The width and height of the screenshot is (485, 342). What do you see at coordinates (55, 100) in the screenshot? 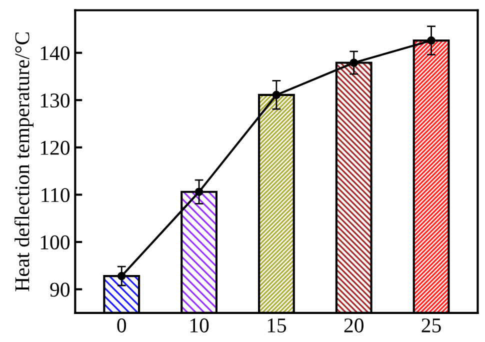
I see `y-tick-label: 130` at bounding box center [55, 100].